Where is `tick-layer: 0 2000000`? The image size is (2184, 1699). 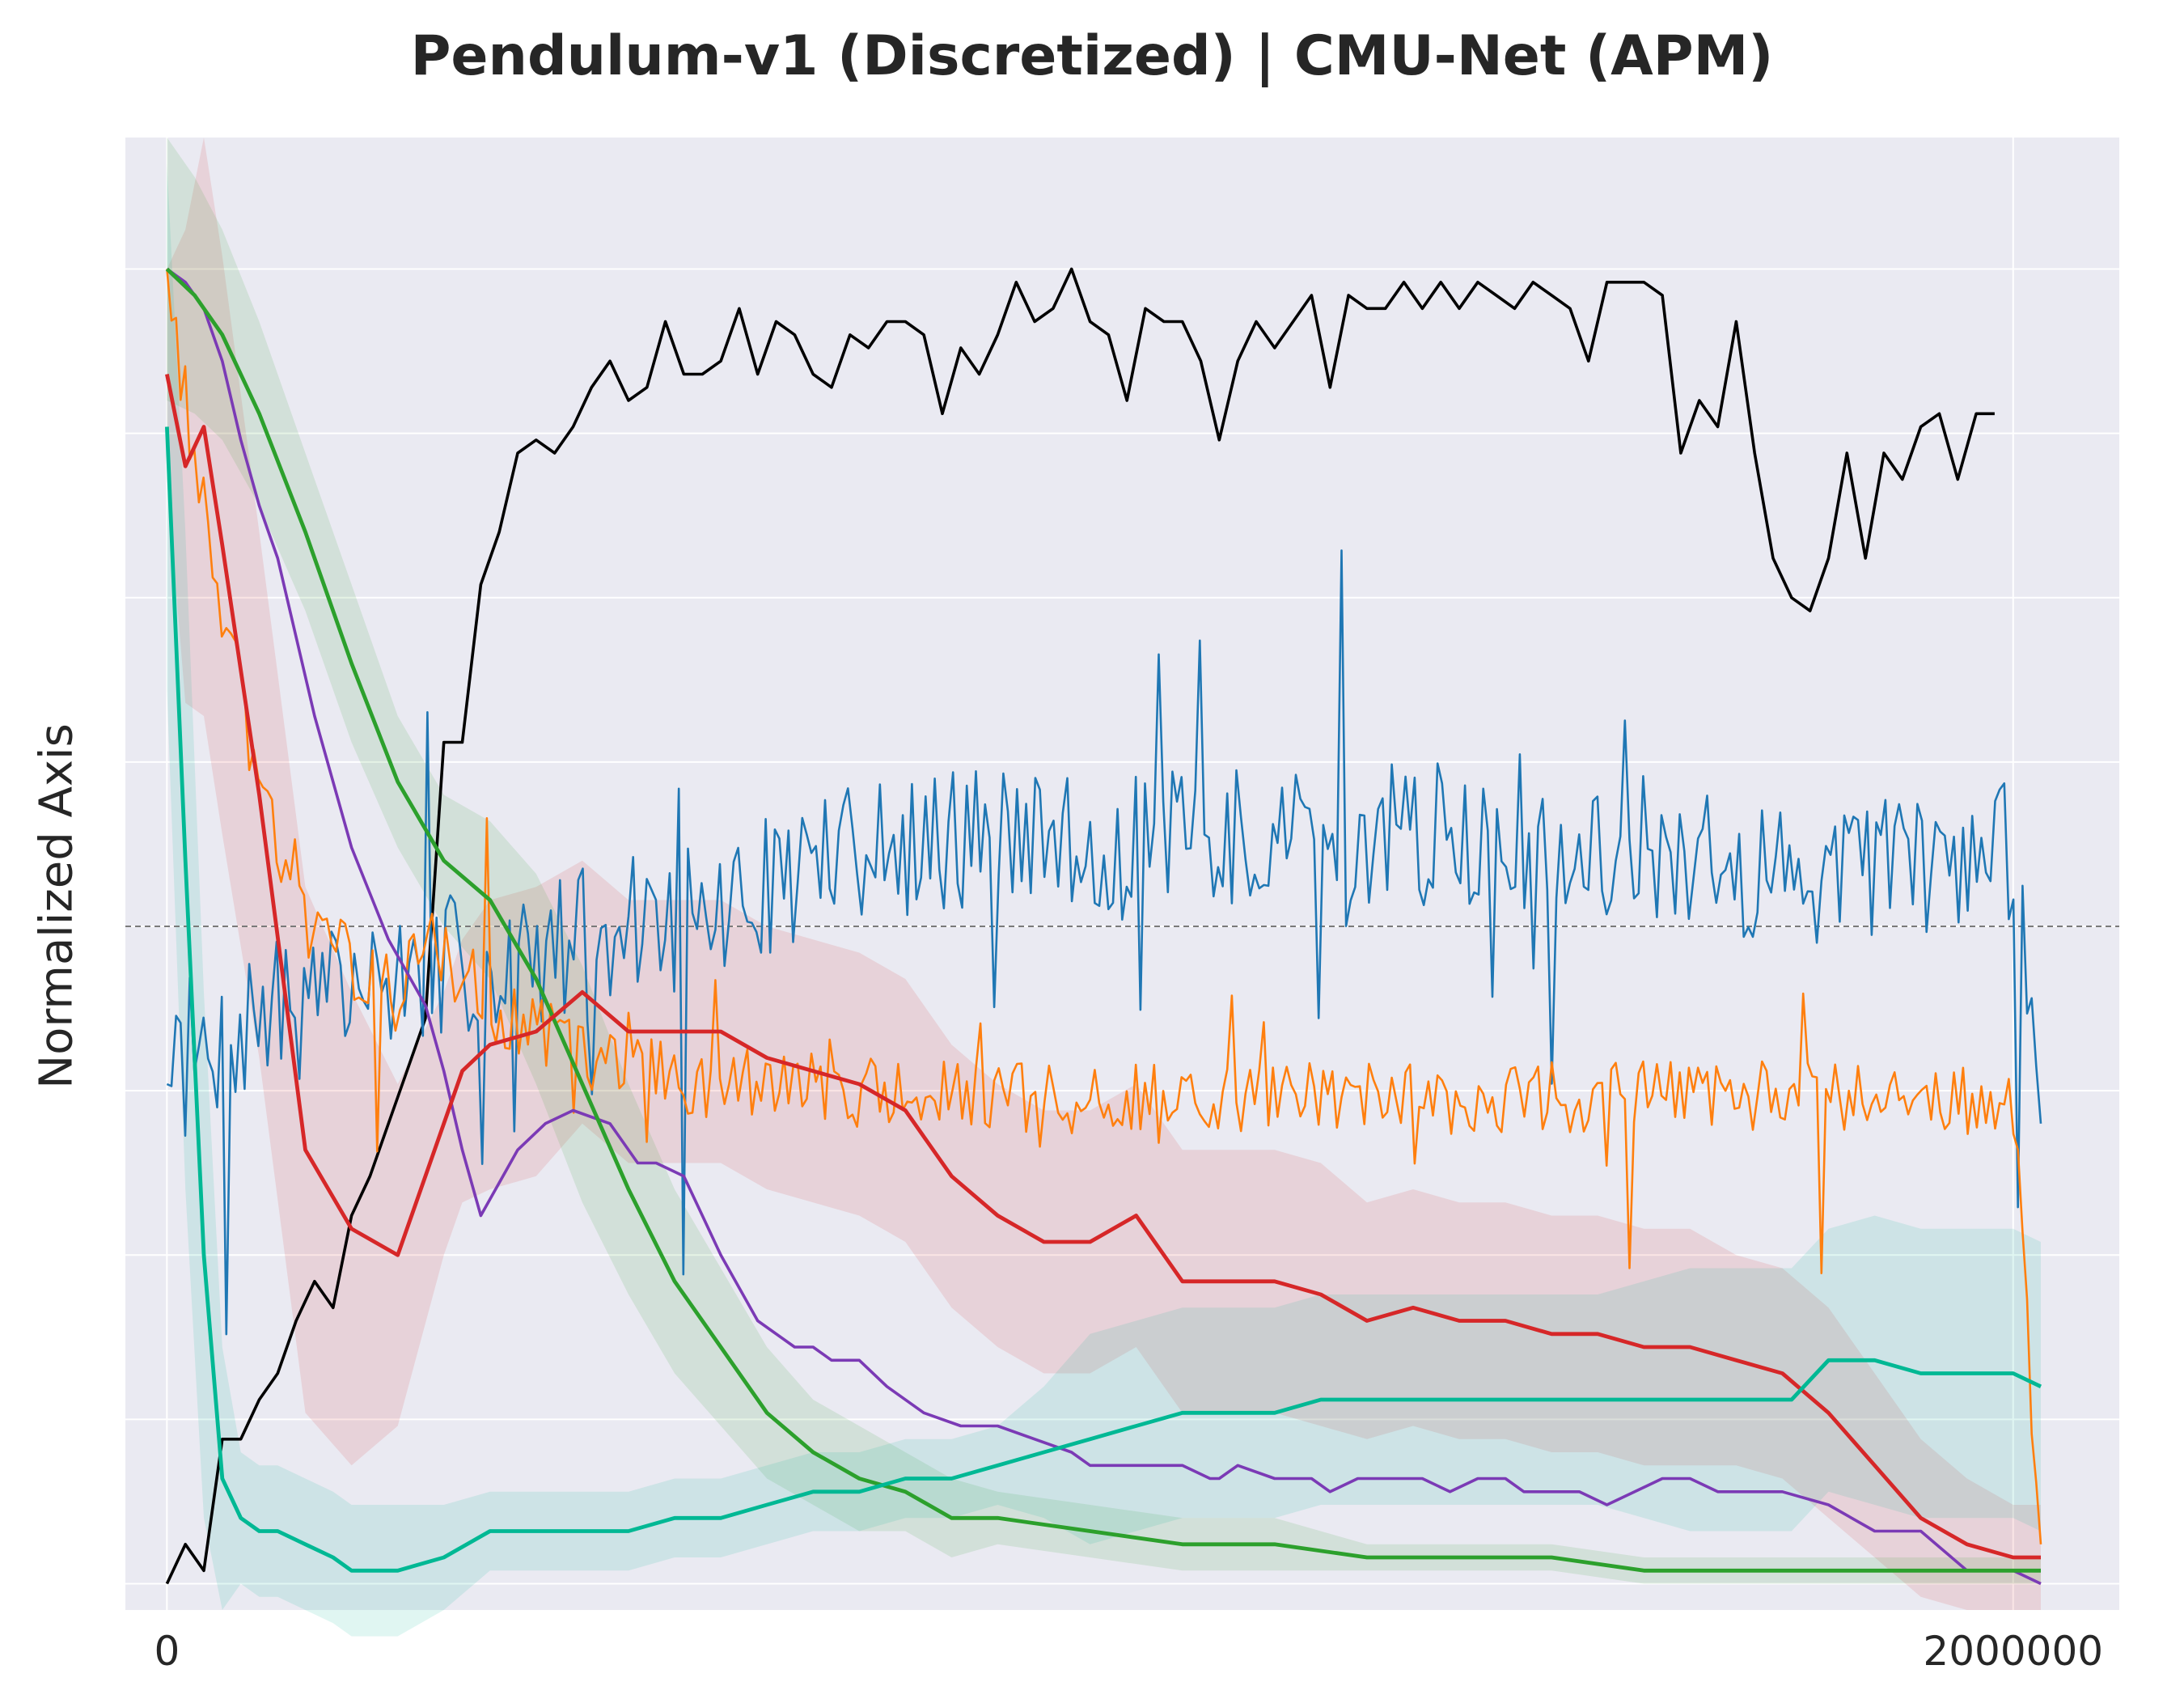 tick-layer: 0 2000000 is located at coordinates (1128, 1651).